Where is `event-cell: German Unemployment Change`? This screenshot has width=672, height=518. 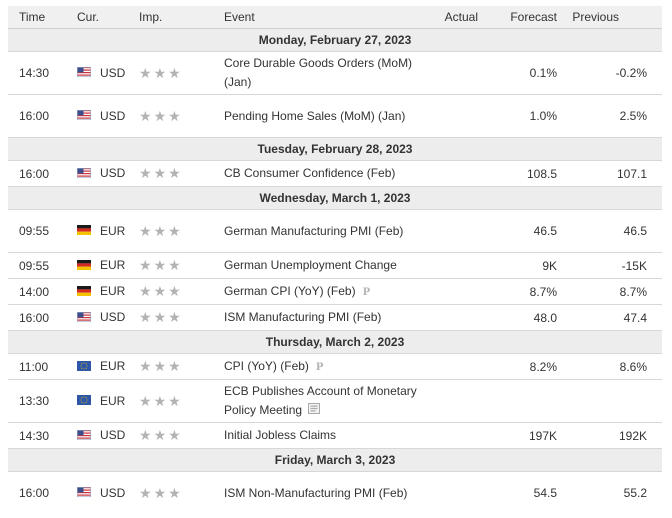 event-cell: German Unemployment Change is located at coordinates (321, 265).